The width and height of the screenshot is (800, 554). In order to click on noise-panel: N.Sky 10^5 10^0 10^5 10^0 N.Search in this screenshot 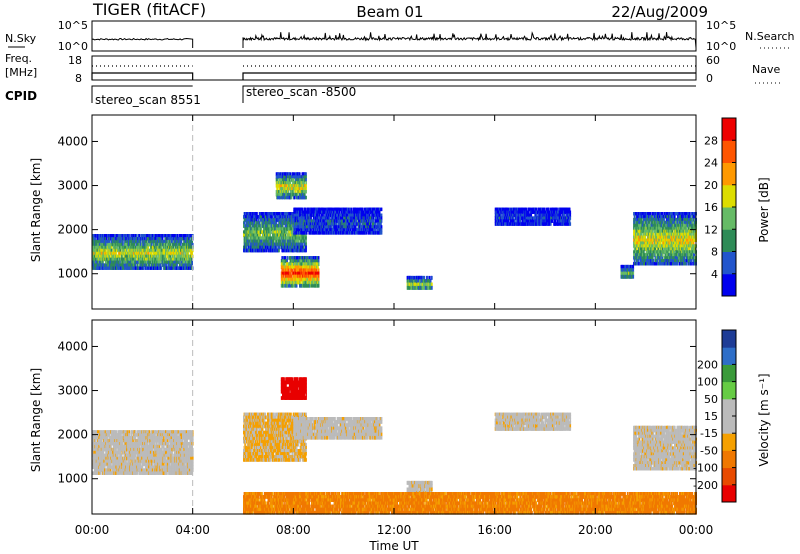, I will do `click(400, 36)`.